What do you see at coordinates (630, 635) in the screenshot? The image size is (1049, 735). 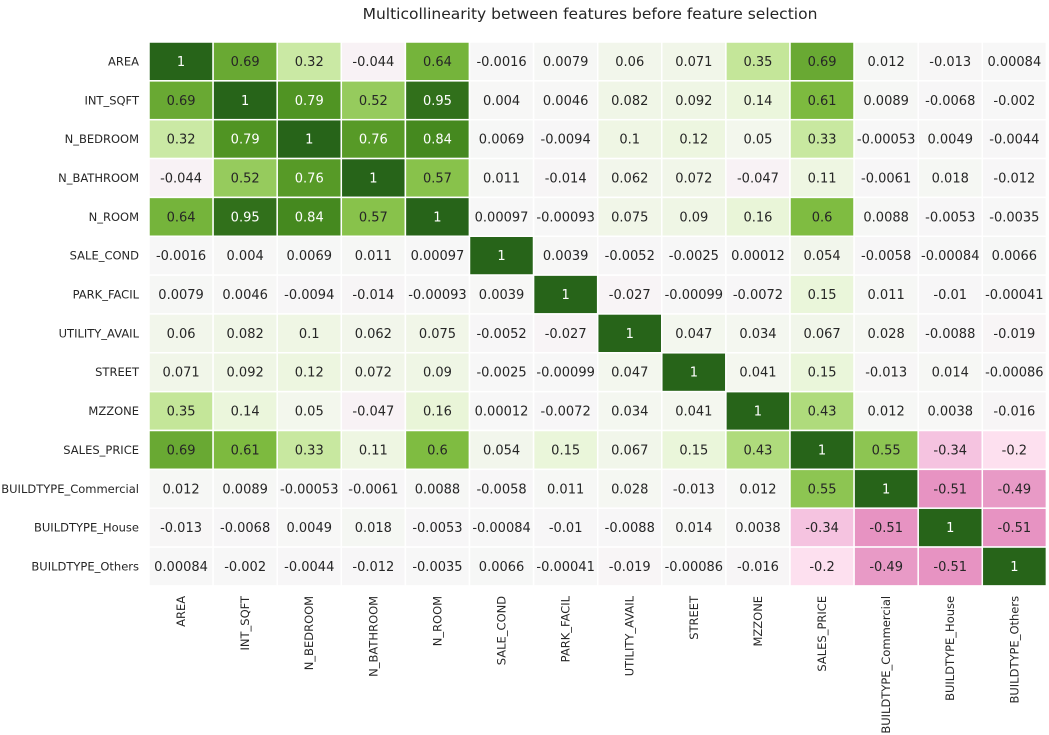 I see `x-tick-label: UTILITY_AVAIL` at bounding box center [630, 635].